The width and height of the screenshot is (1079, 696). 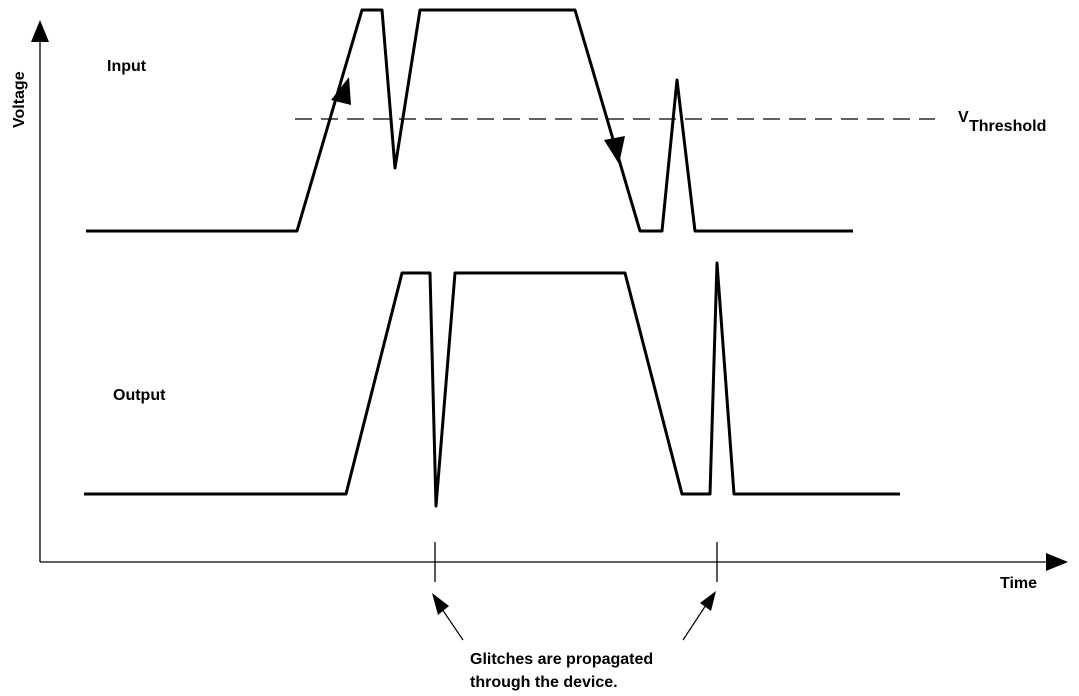 What do you see at coordinates (1018, 583) in the screenshot?
I see `x-axis-label: Time` at bounding box center [1018, 583].